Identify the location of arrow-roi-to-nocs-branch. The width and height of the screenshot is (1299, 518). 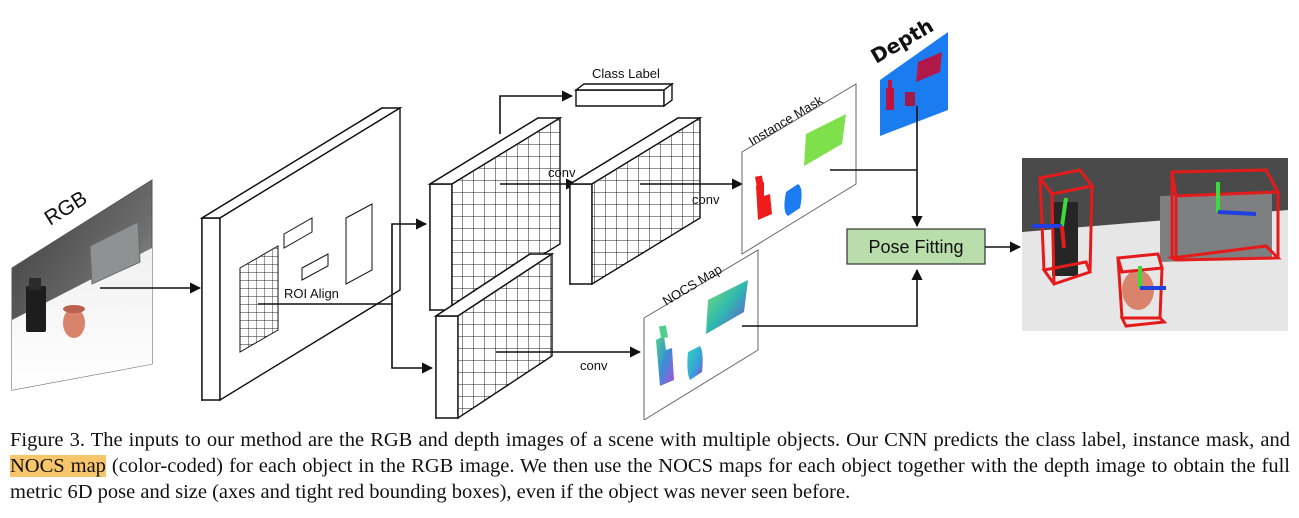
(412, 339).